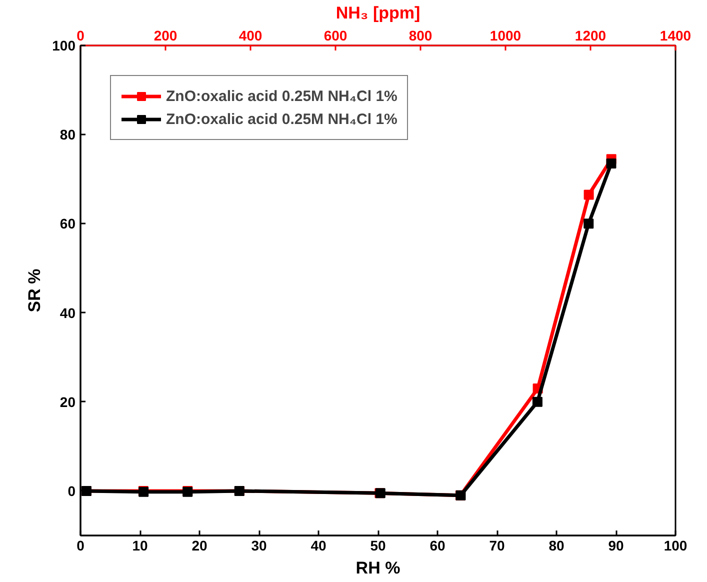  I want to click on y-tick-label: 60, so click(68, 224).